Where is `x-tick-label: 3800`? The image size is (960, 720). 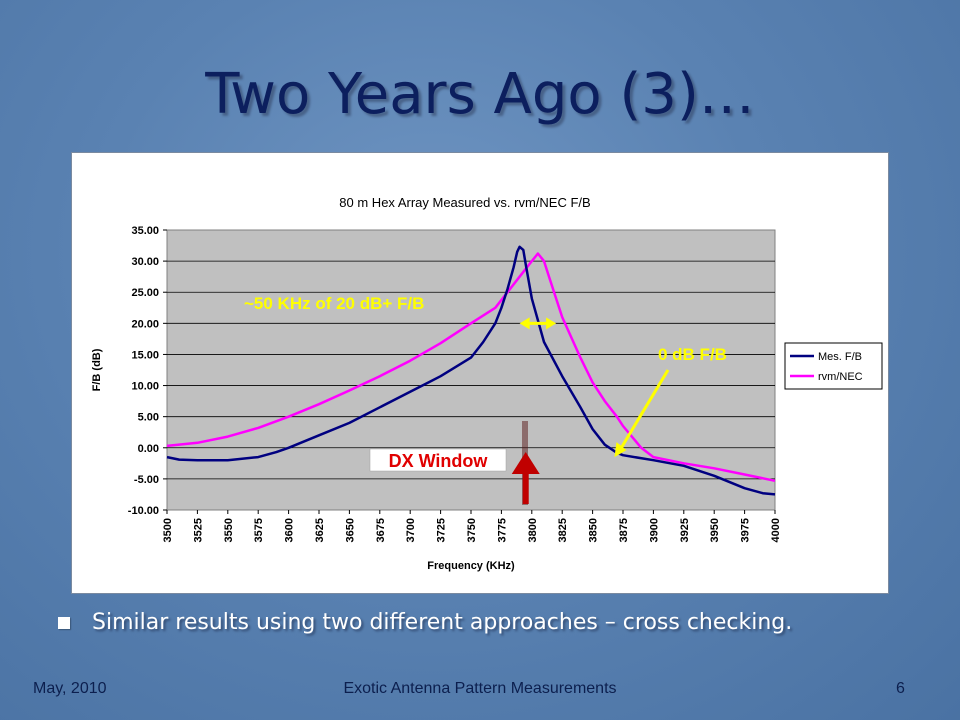 x-tick-label: 3800 is located at coordinates (533, 530).